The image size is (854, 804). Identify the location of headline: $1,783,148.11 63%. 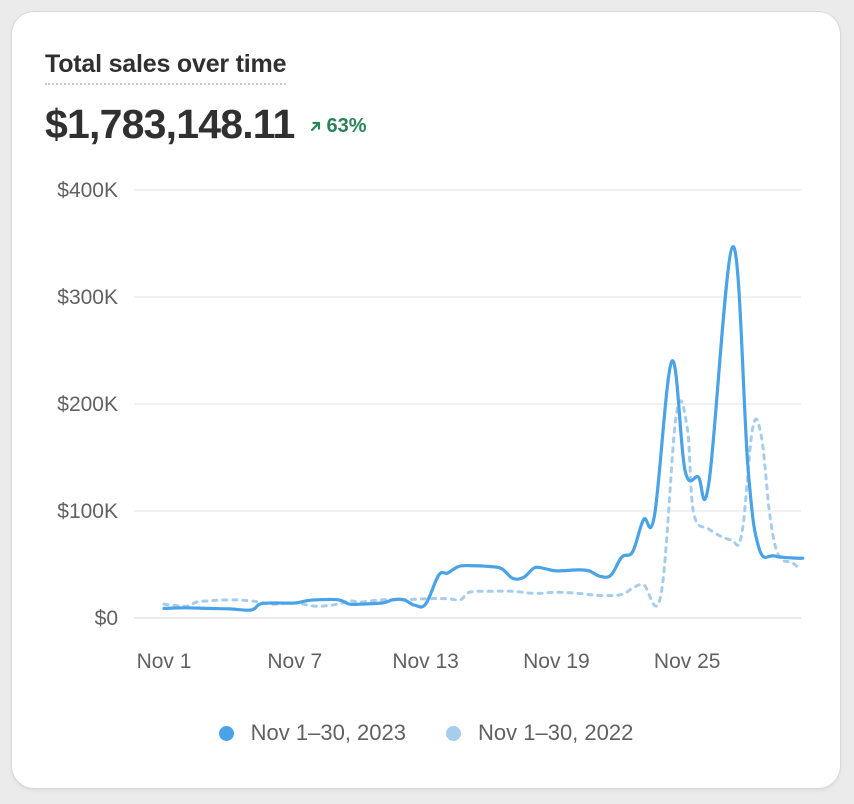
(206, 124).